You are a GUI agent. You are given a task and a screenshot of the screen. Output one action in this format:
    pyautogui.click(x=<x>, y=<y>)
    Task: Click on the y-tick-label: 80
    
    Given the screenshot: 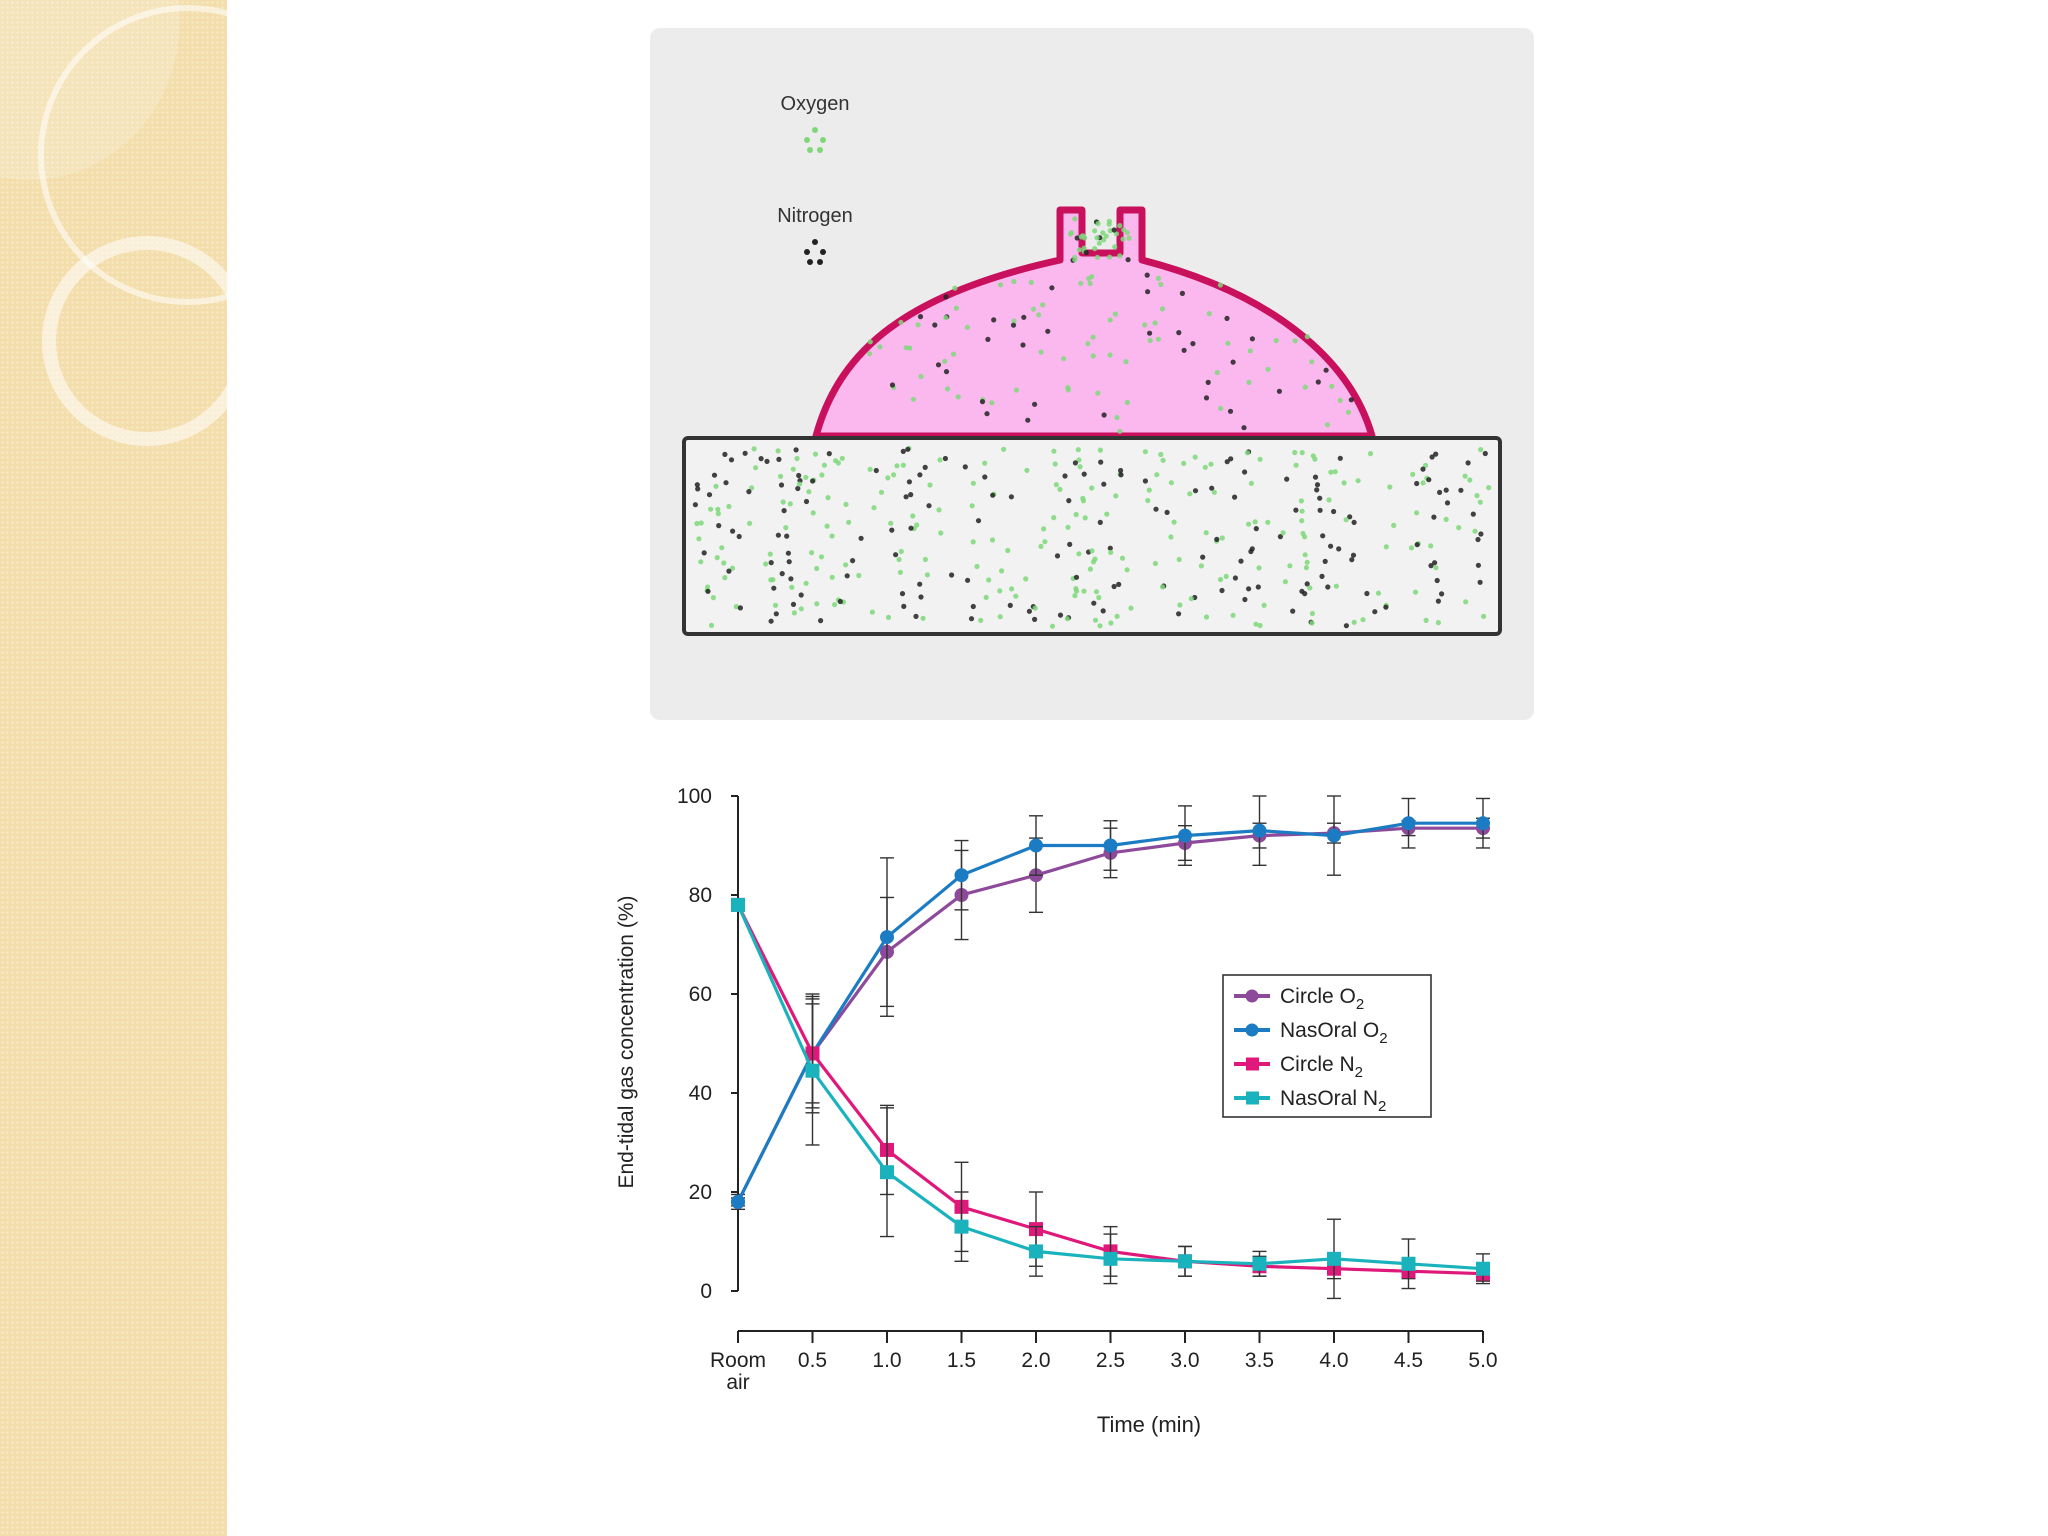 What is the action you would take?
    pyautogui.click(x=700, y=895)
    